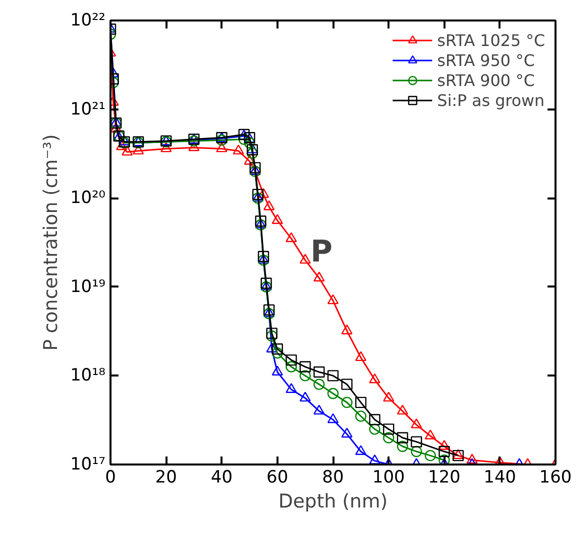 The image size is (577, 544). What do you see at coordinates (491, 40) in the screenshot?
I see `legend-label: sRTA 1025 °C` at bounding box center [491, 40].